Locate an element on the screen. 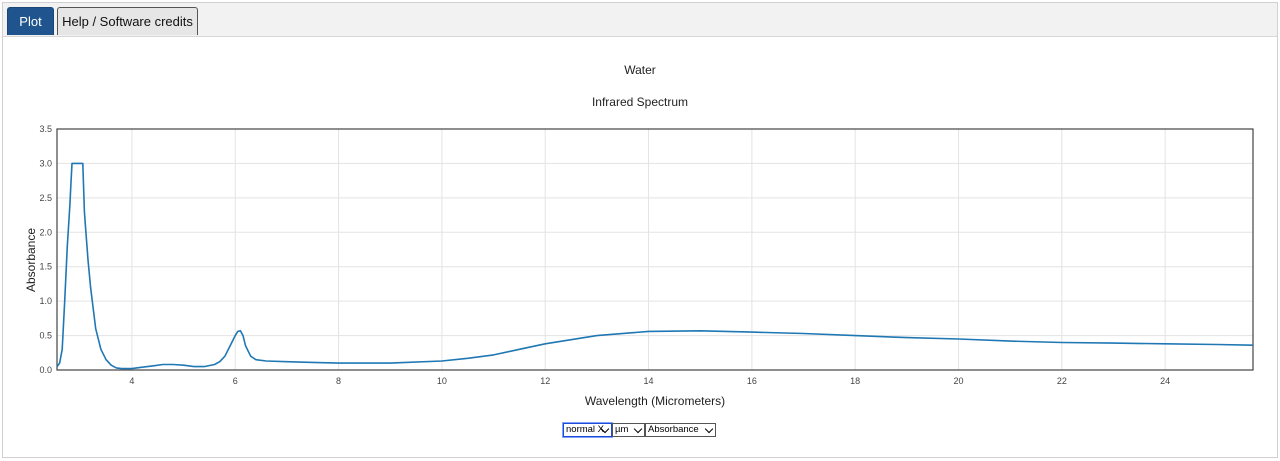 Image resolution: width=1280 pixels, height=461 pixels. y-tick-label: 2.5 is located at coordinates (45, 198).